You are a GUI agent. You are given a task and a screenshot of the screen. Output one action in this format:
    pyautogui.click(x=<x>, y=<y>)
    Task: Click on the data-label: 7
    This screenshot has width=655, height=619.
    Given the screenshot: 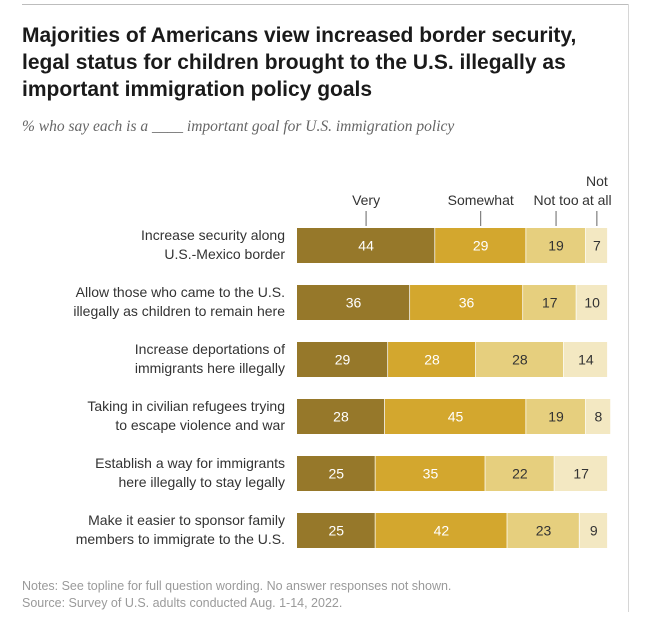 What is the action you would take?
    pyautogui.click(x=597, y=246)
    